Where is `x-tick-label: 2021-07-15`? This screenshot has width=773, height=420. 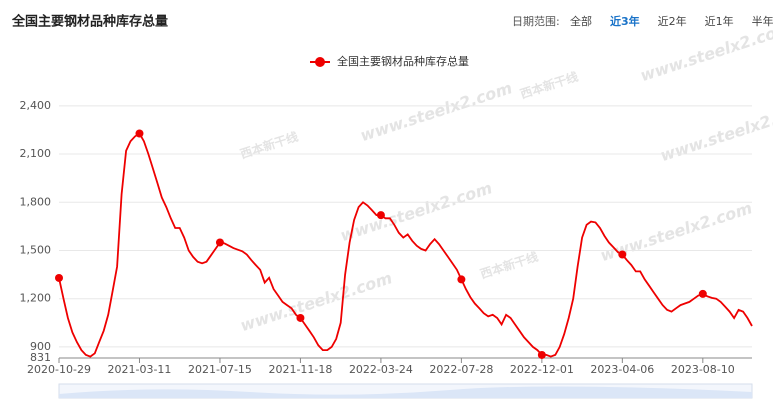
x-tick-label: 2021-07-15 is located at coordinates (220, 369).